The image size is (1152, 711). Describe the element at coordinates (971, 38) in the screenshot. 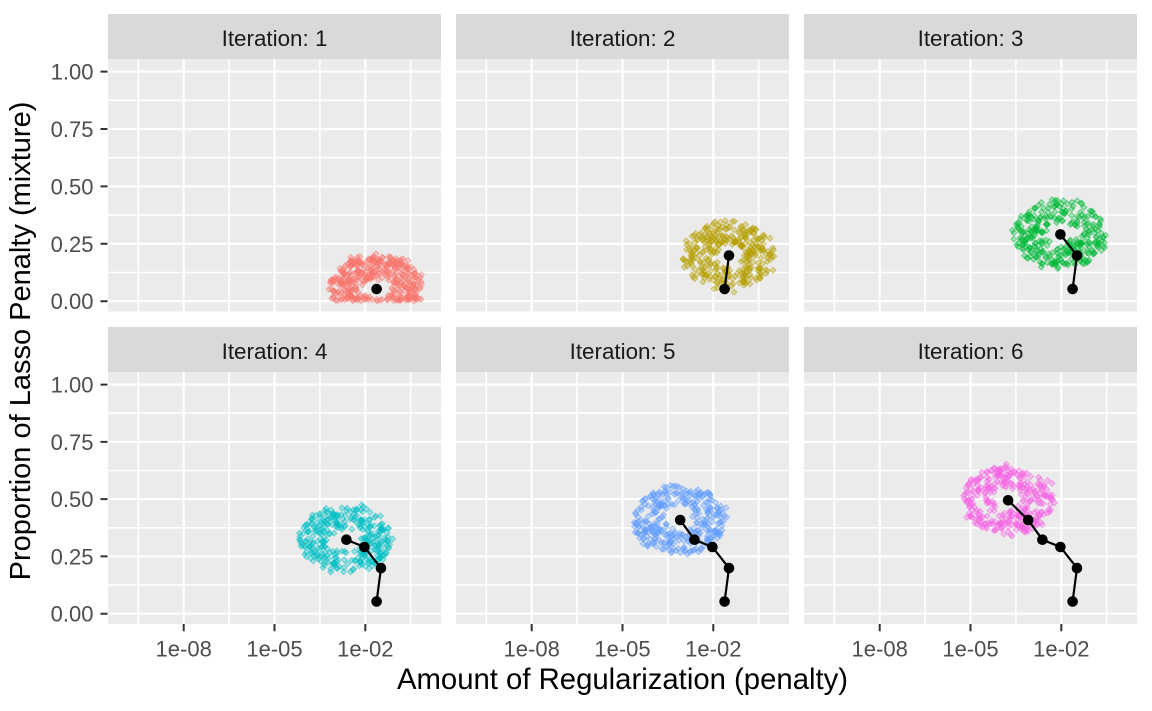

I see `svg-text: Iteration: 3` at that location.